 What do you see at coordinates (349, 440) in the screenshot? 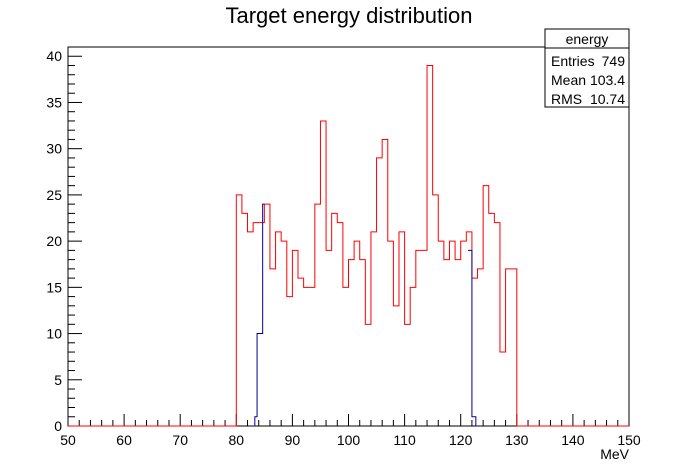
I see `x-tick-label: 100` at bounding box center [349, 440].